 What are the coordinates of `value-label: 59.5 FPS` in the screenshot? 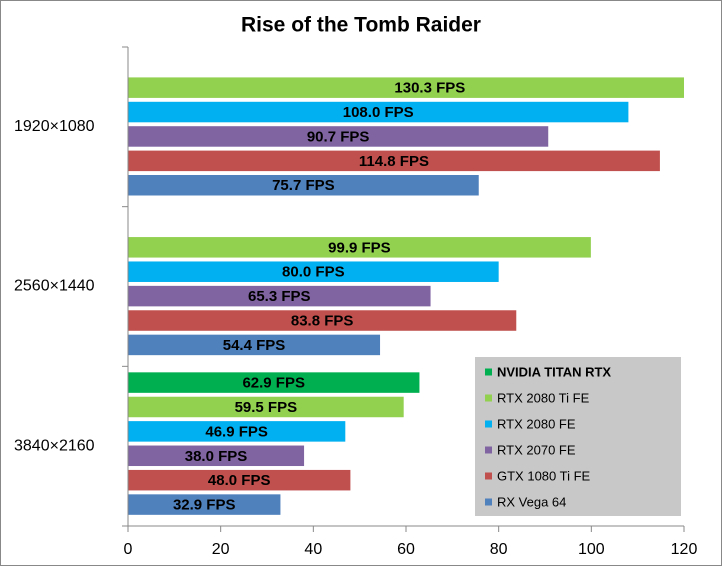 It's located at (266, 407).